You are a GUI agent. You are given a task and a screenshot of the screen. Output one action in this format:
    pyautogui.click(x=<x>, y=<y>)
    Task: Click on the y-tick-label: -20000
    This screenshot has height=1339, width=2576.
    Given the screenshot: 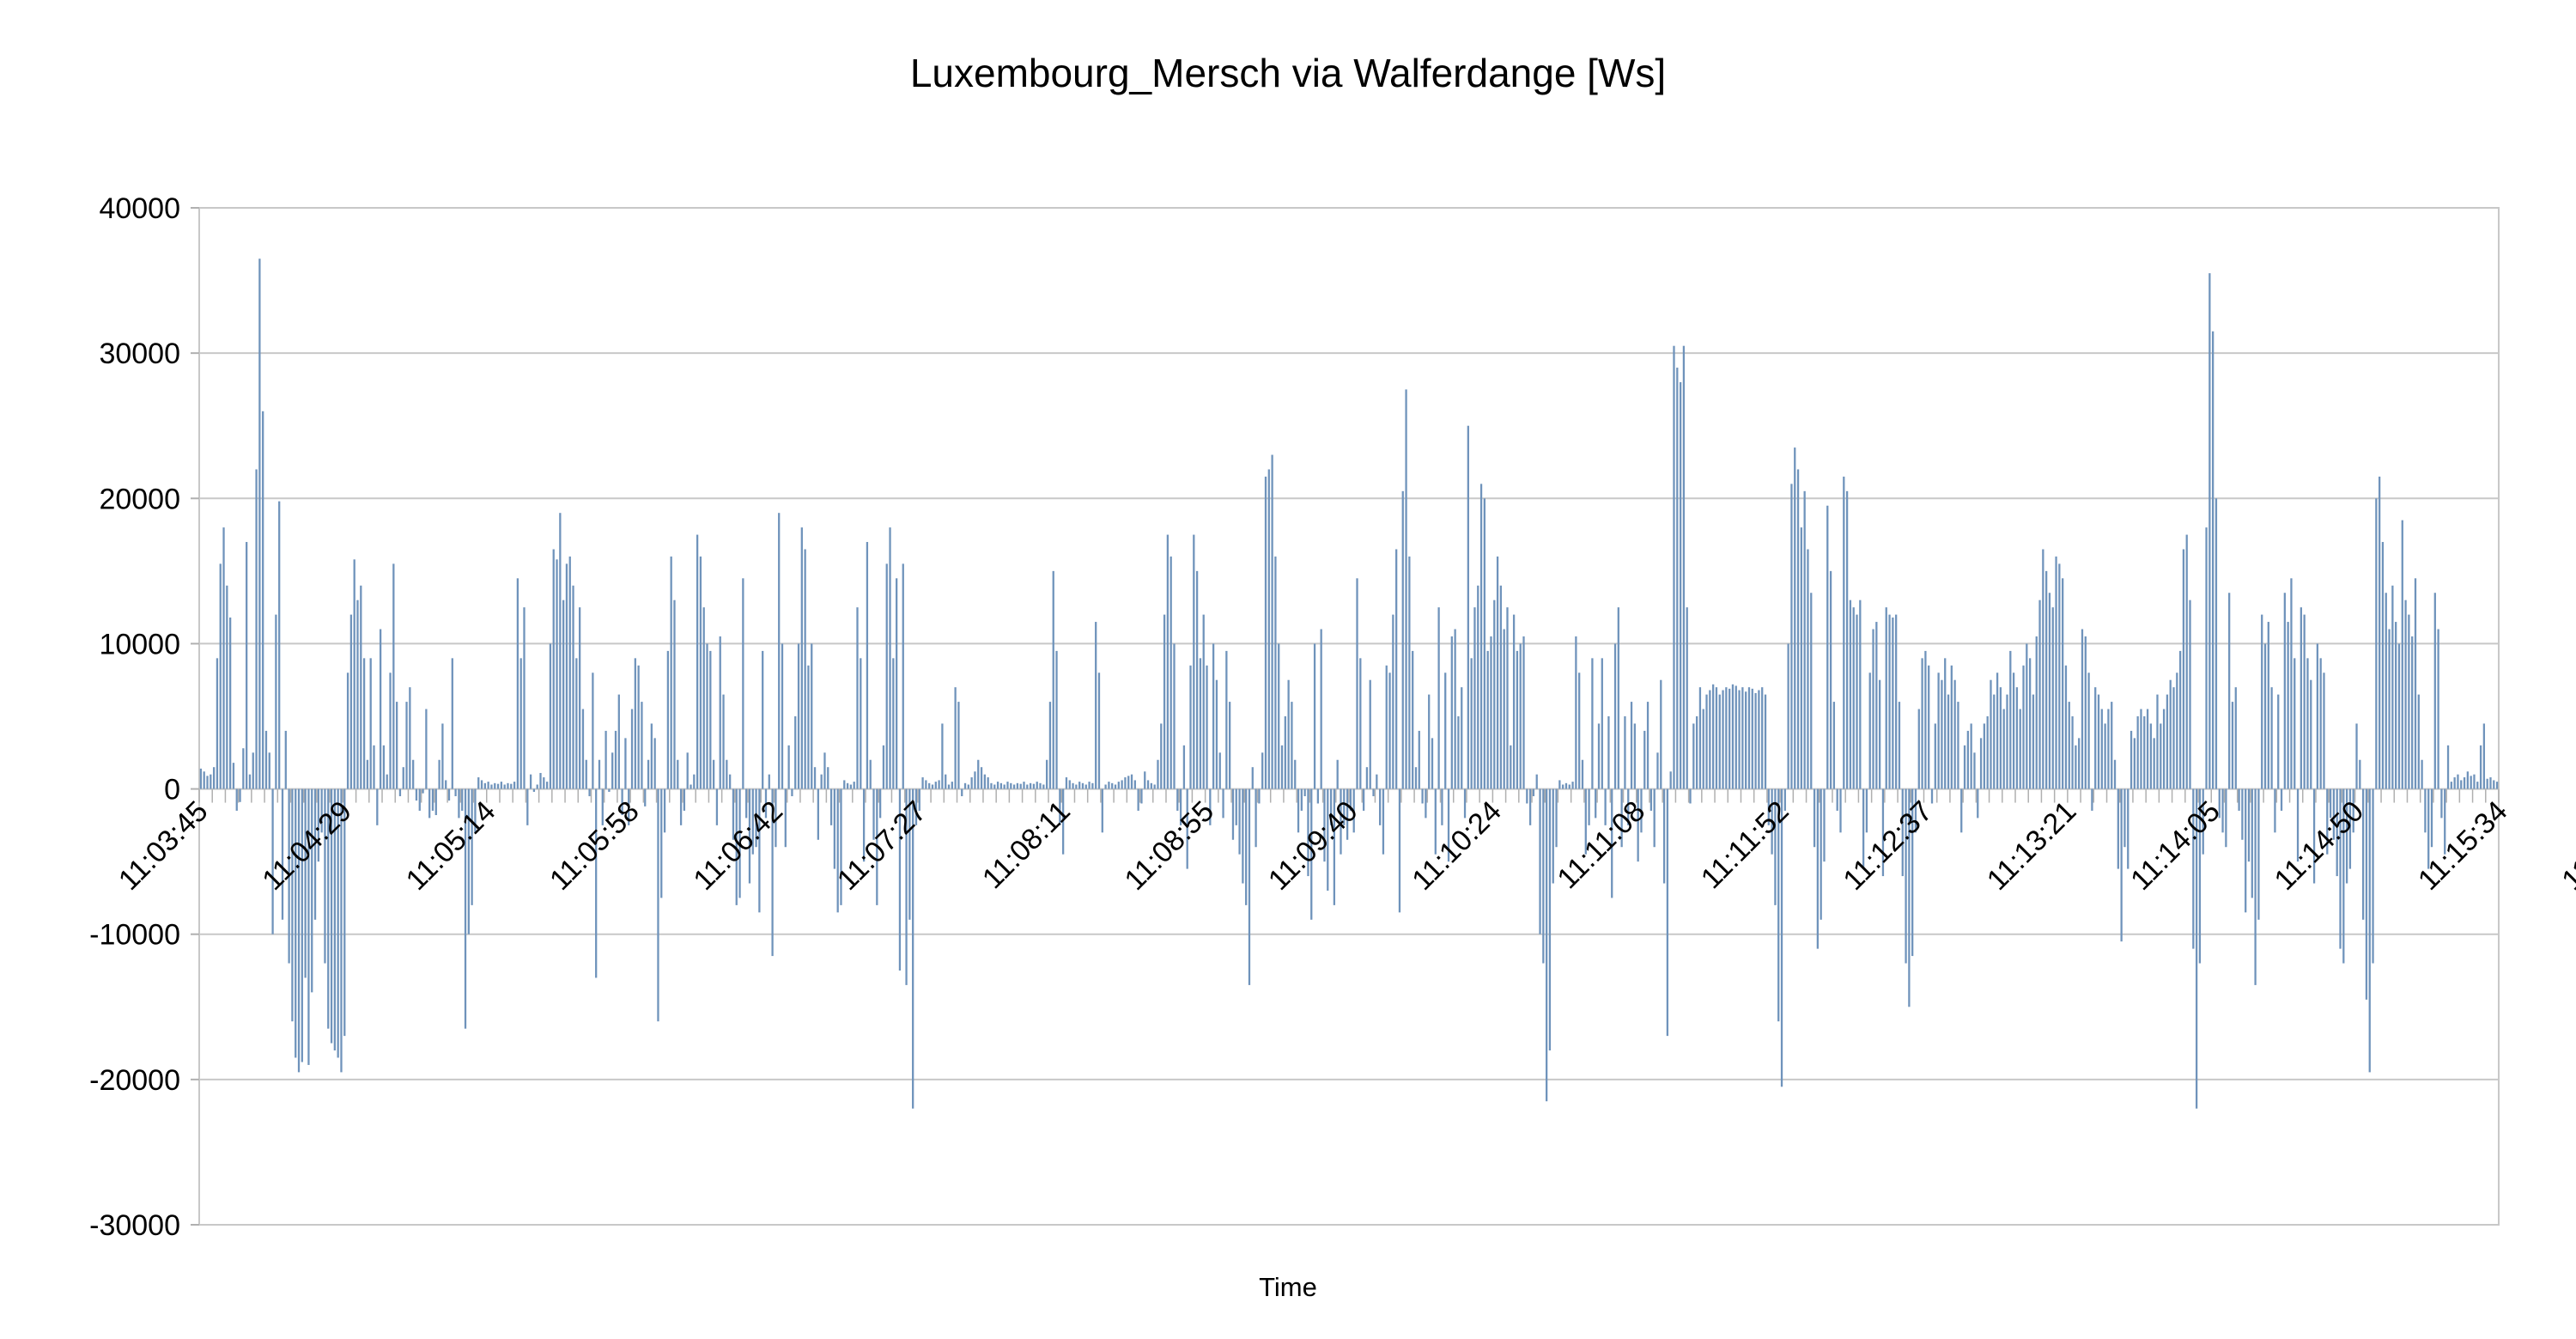 What is the action you would take?
    pyautogui.click(x=134, y=1080)
    